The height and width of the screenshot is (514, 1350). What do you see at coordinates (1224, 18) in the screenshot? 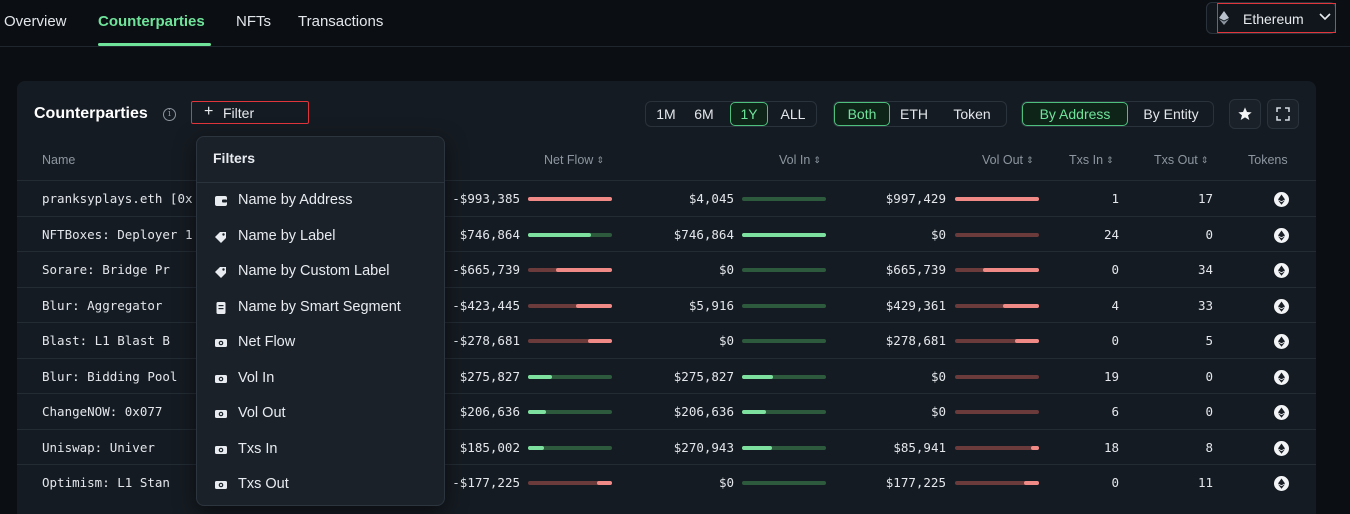
I see `ethereum-icon` at bounding box center [1224, 18].